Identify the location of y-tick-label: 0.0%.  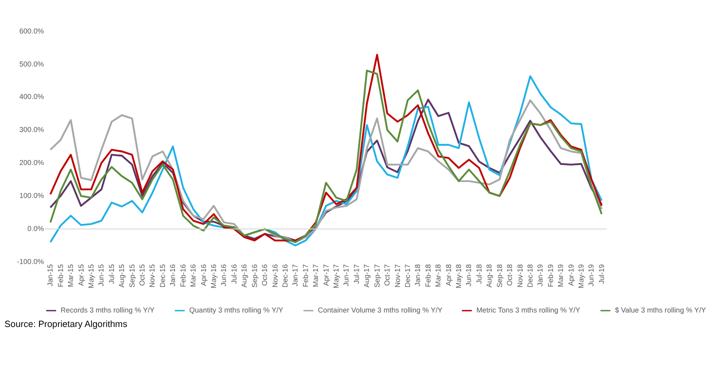
(35, 229).